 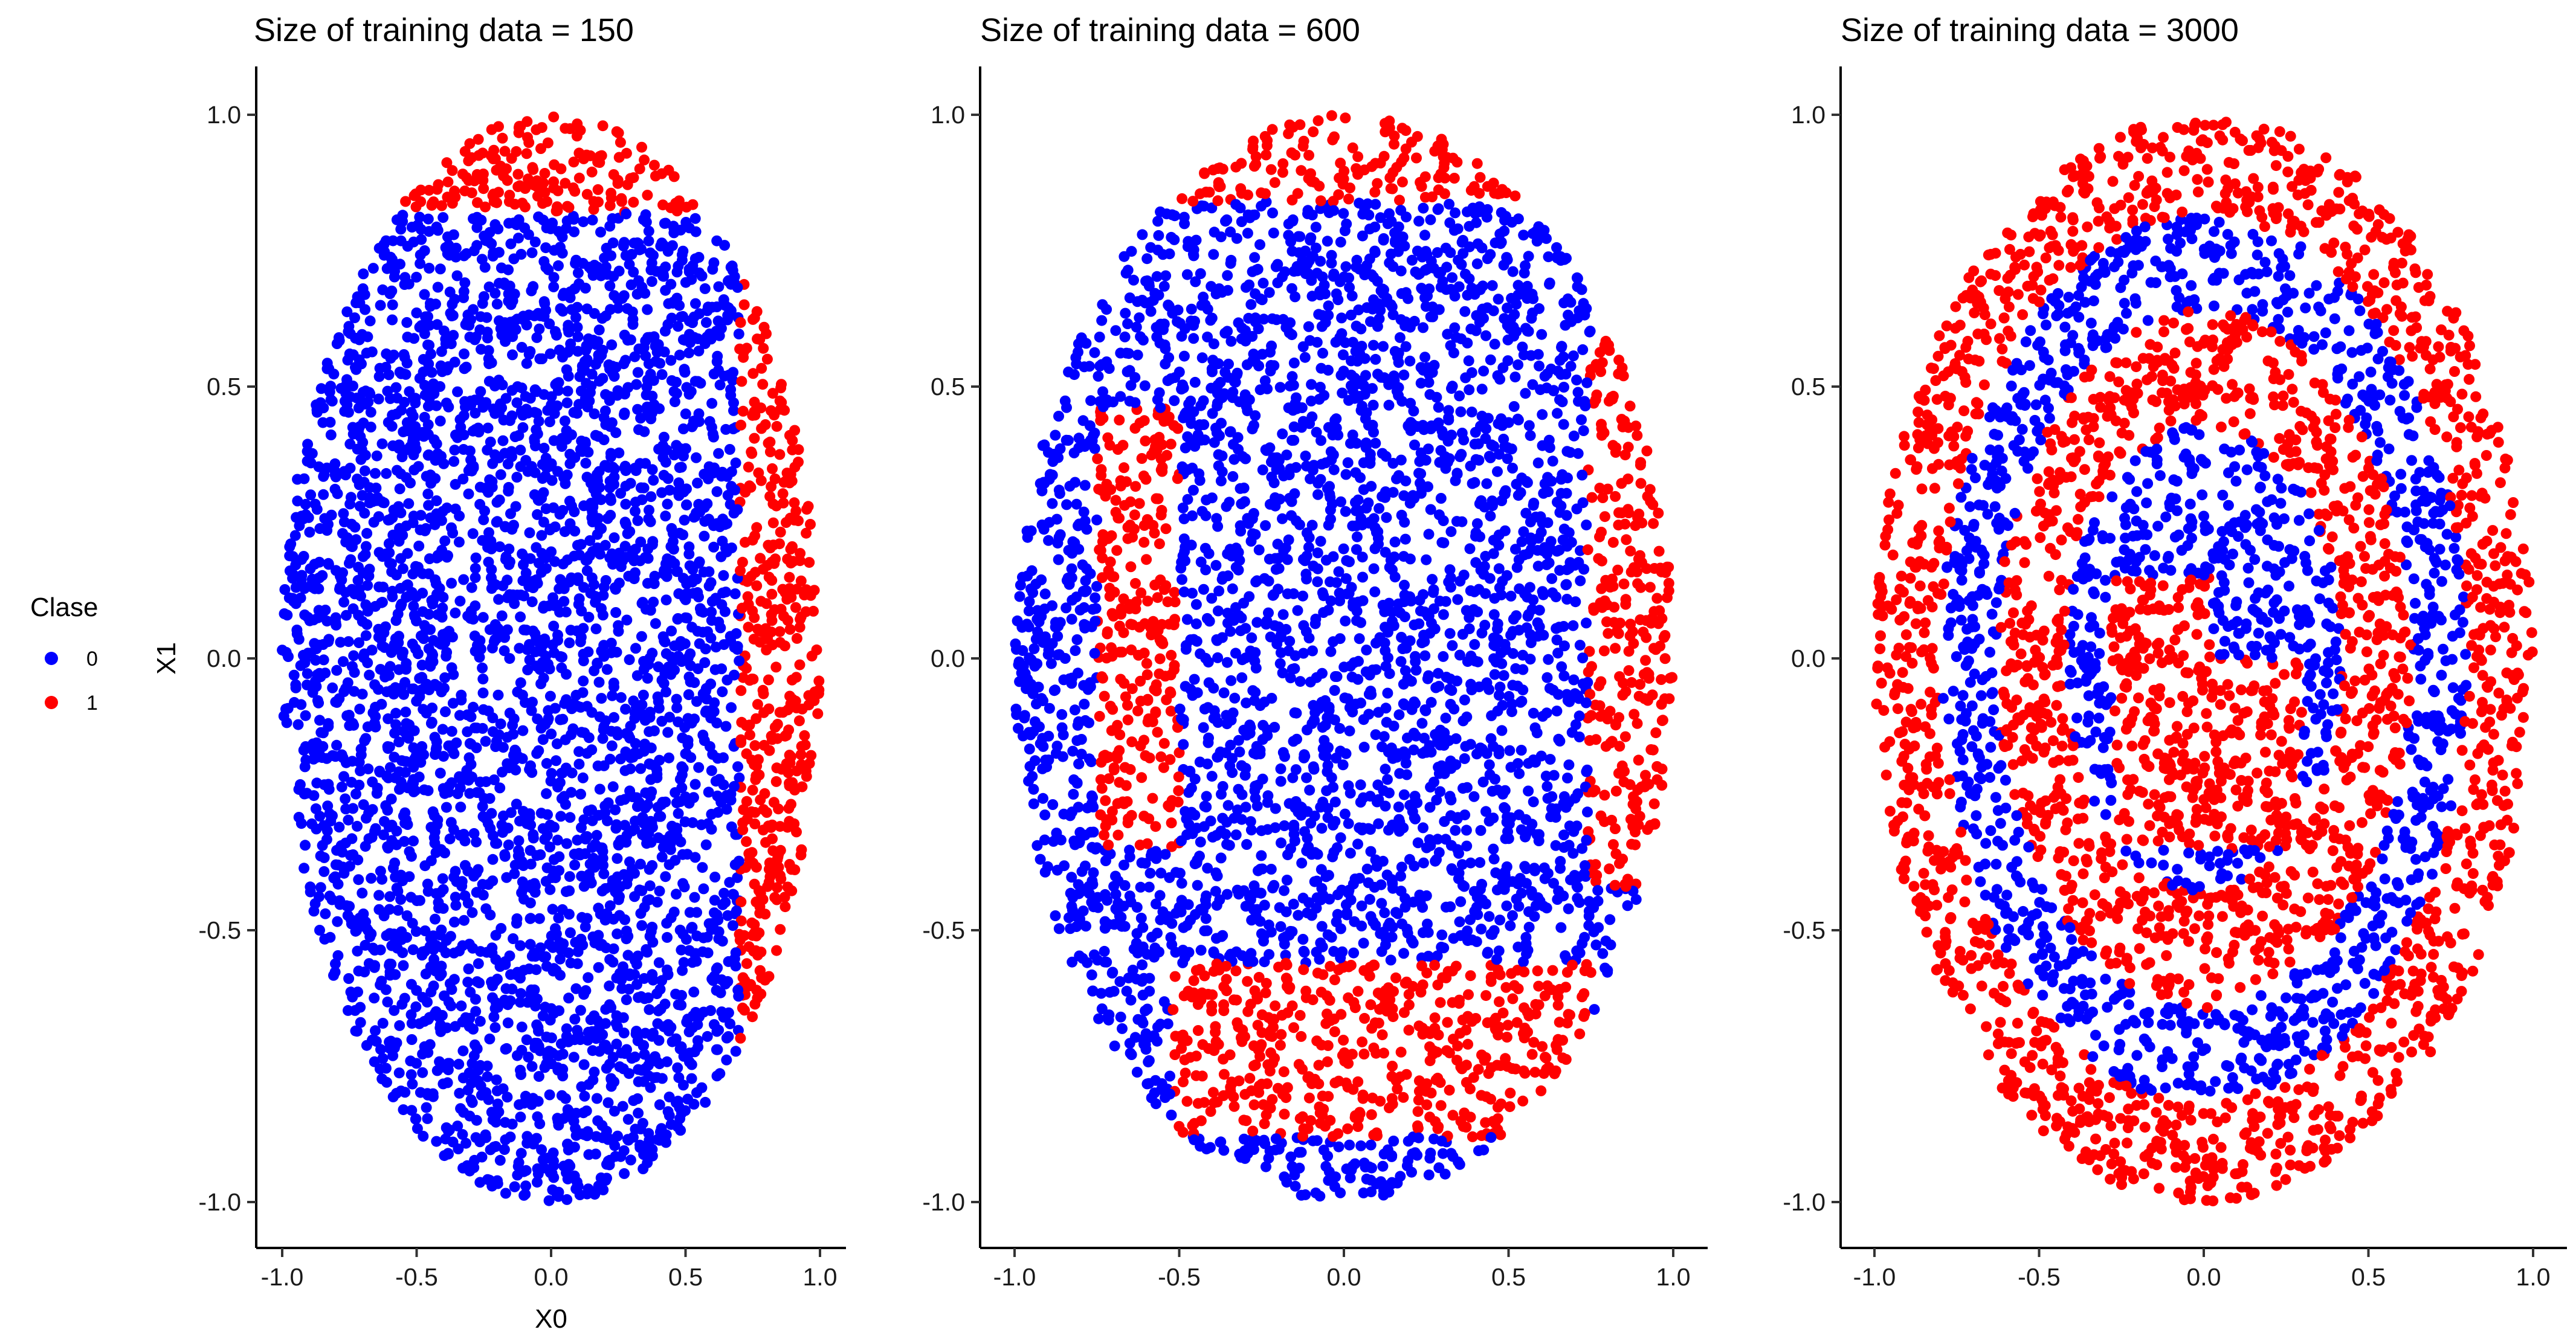 What do you see at coordinates (551, 1319) in the screenshot?
I see `x-axis-title: X0` at bounding box center [551, 1319].